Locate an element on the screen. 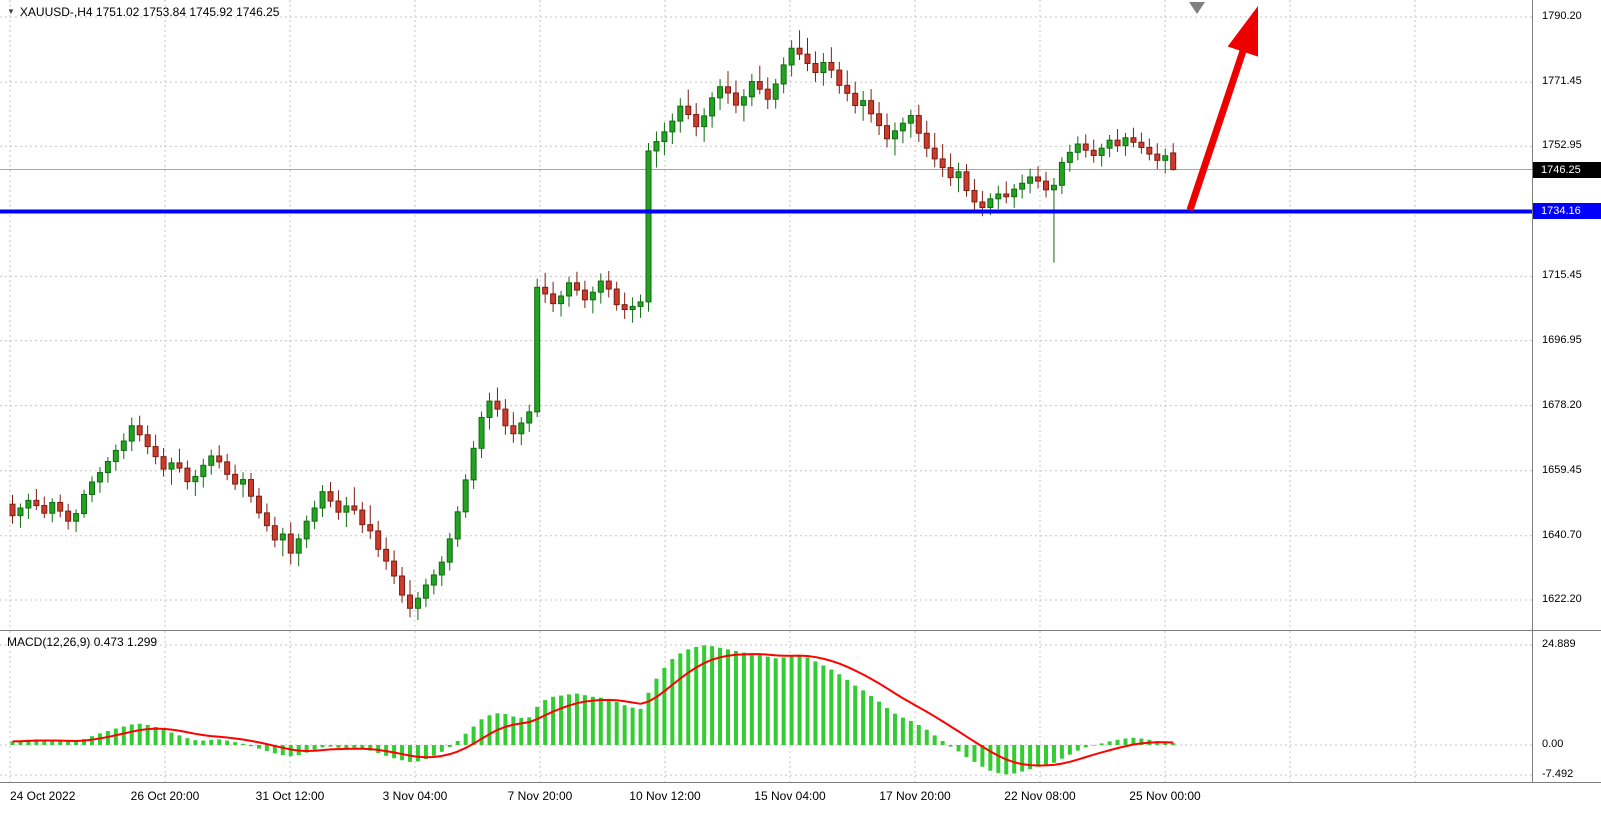 The image size is (1601, 825). time-axis-label: 22 Nov 08:00 is located at coordinates (1040, 796).